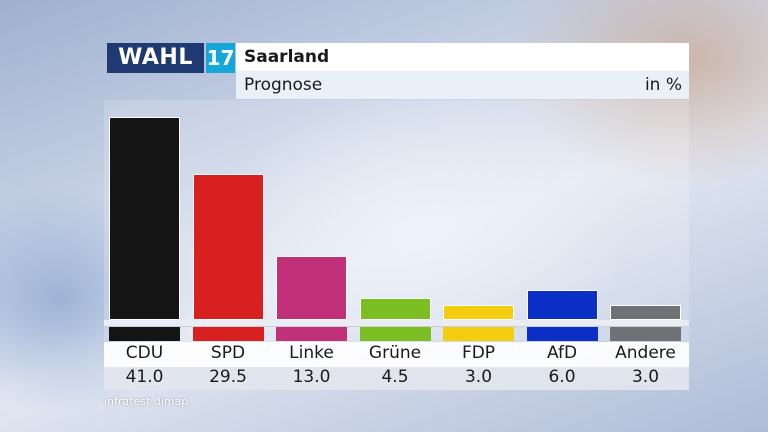 The height and width of the screenshot is (432, 768). I want to click on value-label: 13.0, so click(311, 377).